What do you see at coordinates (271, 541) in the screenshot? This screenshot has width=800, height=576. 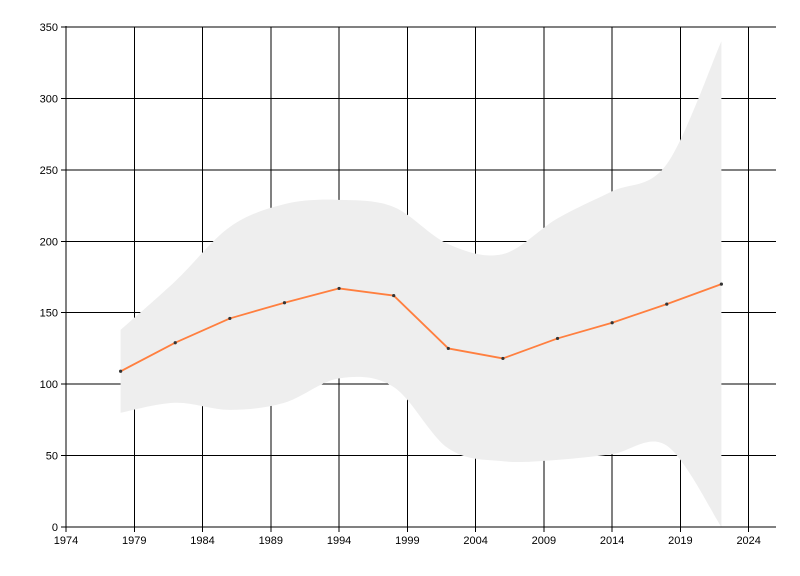 I see `x-tick-label: 1989` at bounding box center [271, 541].